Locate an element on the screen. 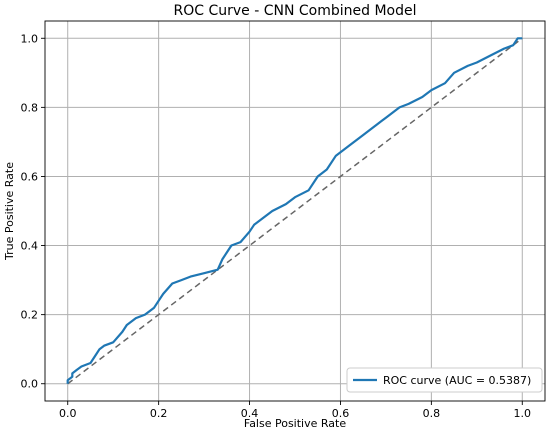 The width and height of the screenshot is (550, 431). x-tick-label: 0.4 is located at coordinates (250, 413).